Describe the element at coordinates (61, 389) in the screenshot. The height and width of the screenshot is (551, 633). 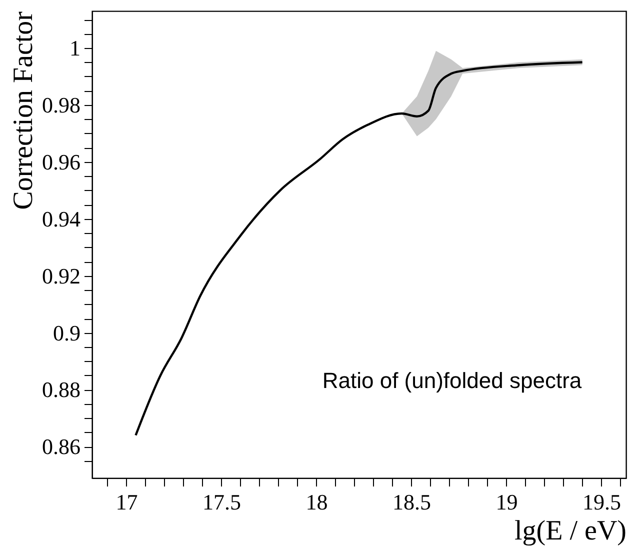
I see `y-tick-label: 0.88` at that location.